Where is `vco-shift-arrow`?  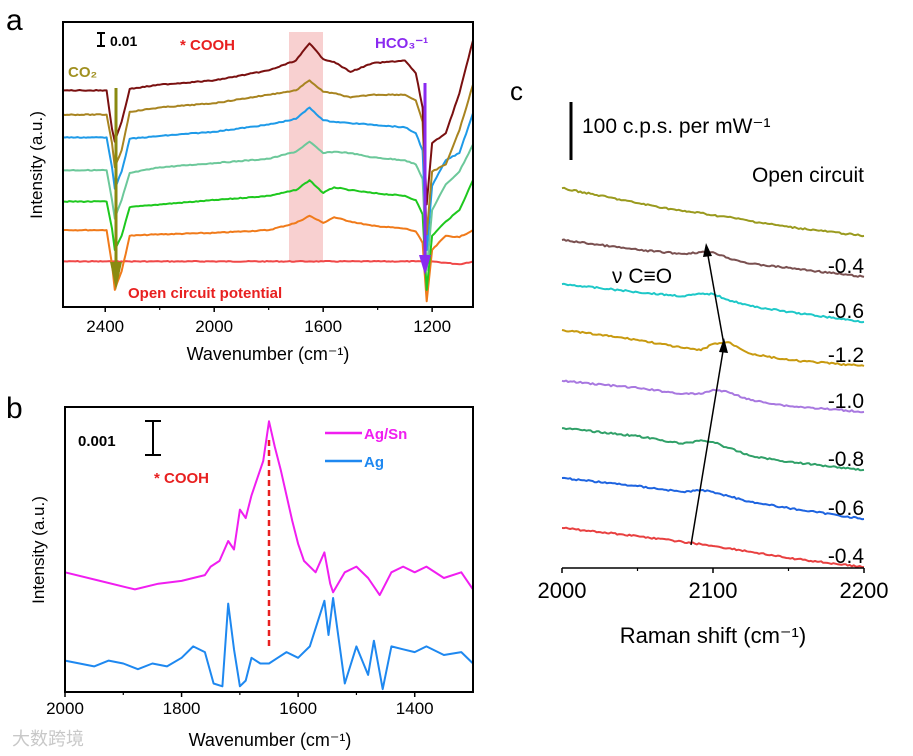 vco-shift-arrow is located at coordinates (709, 394).